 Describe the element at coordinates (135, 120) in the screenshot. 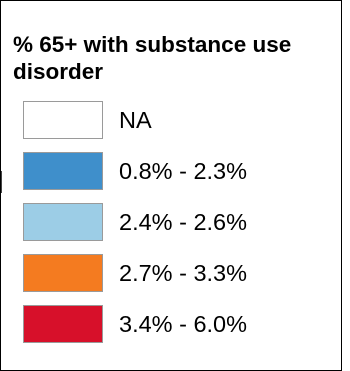

I see `legend-label-na: NA` at that location.